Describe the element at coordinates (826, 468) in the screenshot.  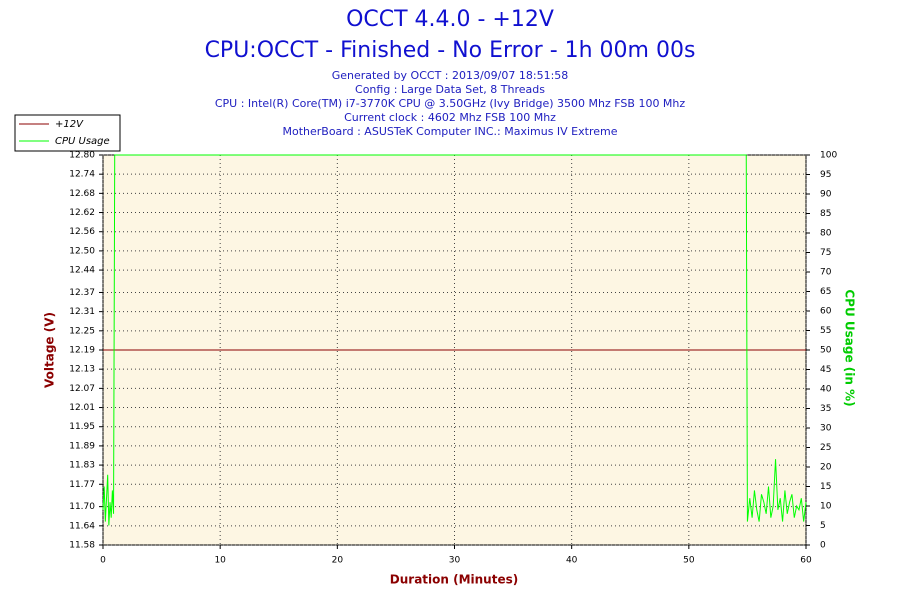
I see `y2-tick-label: 20` at that location.